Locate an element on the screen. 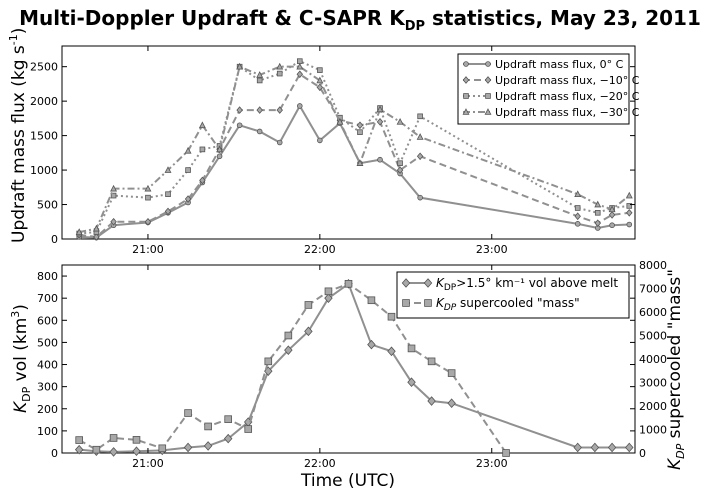 Image resolution: width=720 pixels, height=504 pixels. kdp-y-axis-label: KDP vol (km3) is located at coordinates (21, 358).